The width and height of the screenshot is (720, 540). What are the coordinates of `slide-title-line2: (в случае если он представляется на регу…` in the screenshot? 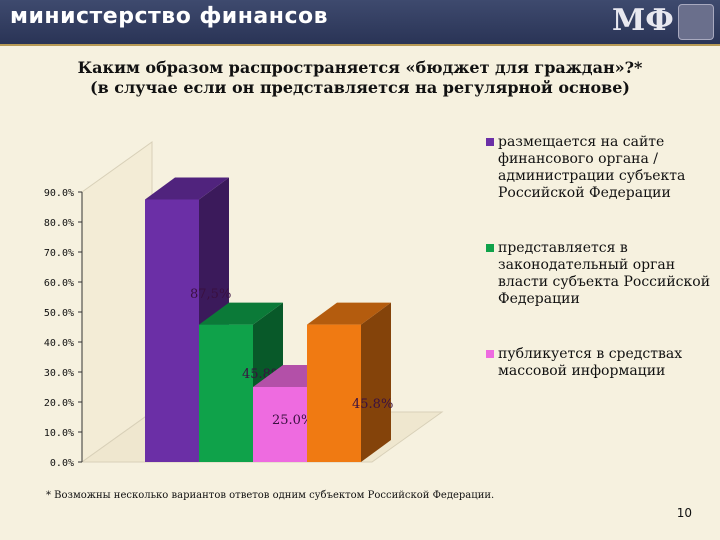 It's located at (360, 87).